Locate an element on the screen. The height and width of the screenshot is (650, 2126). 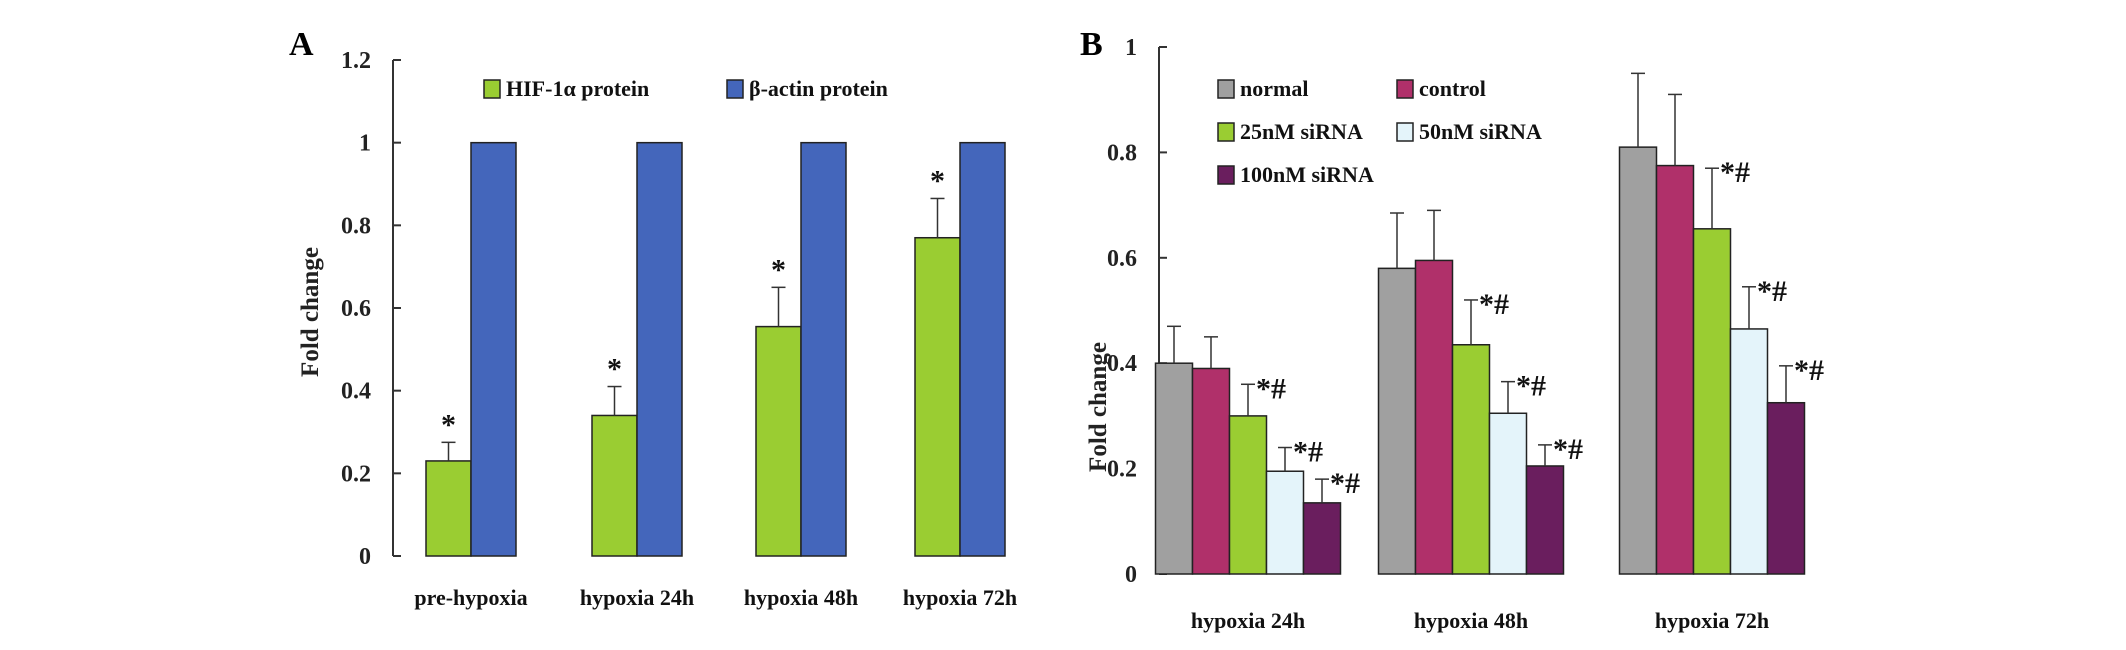
legend-label: β-actin protein is located at coordinates (818, 88).